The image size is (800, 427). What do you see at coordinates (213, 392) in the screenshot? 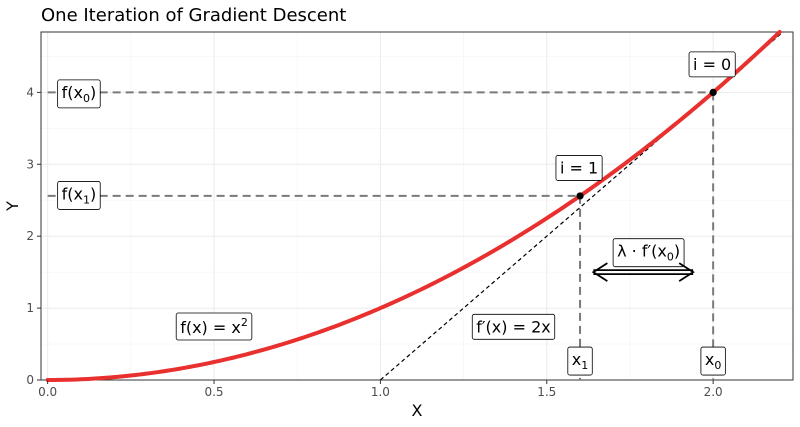
I see `x-tick-label: 0.5` at bounding box center [213, 392].